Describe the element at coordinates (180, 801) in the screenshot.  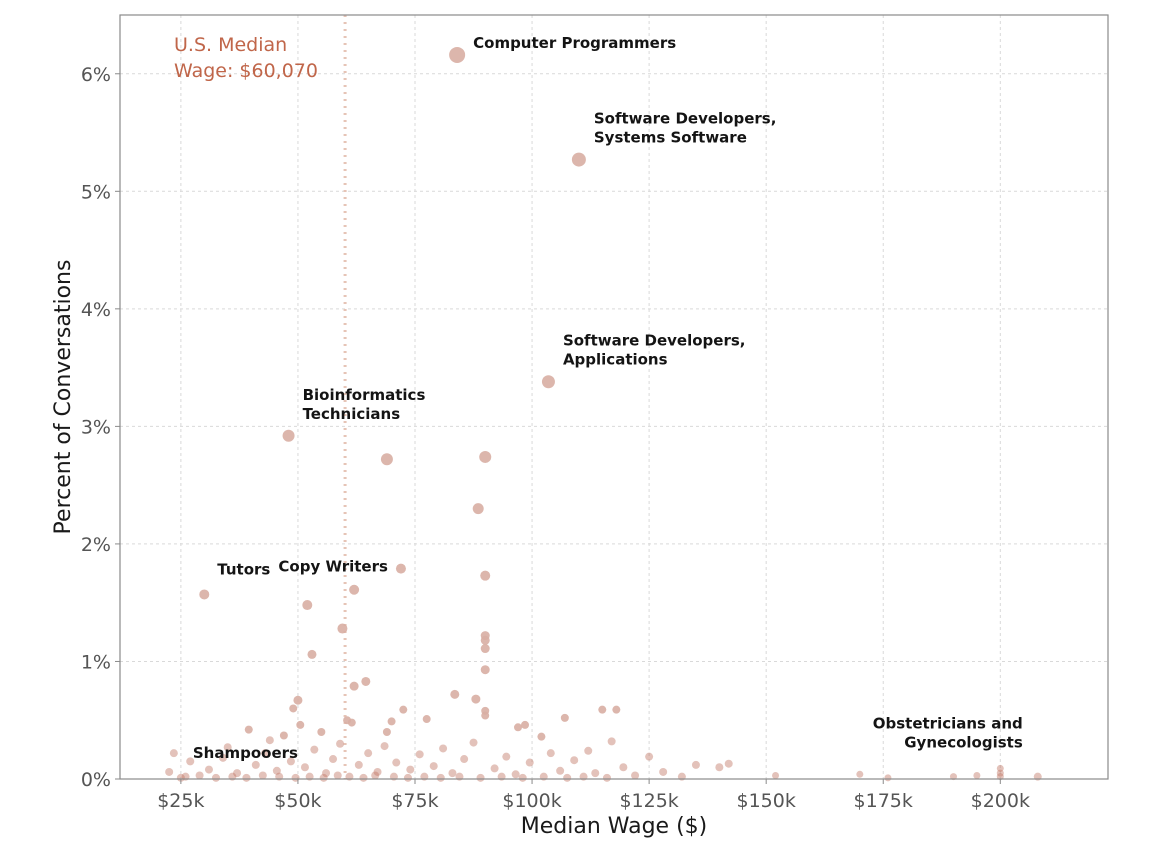
I see `x-tick-label: $25k` at that location.